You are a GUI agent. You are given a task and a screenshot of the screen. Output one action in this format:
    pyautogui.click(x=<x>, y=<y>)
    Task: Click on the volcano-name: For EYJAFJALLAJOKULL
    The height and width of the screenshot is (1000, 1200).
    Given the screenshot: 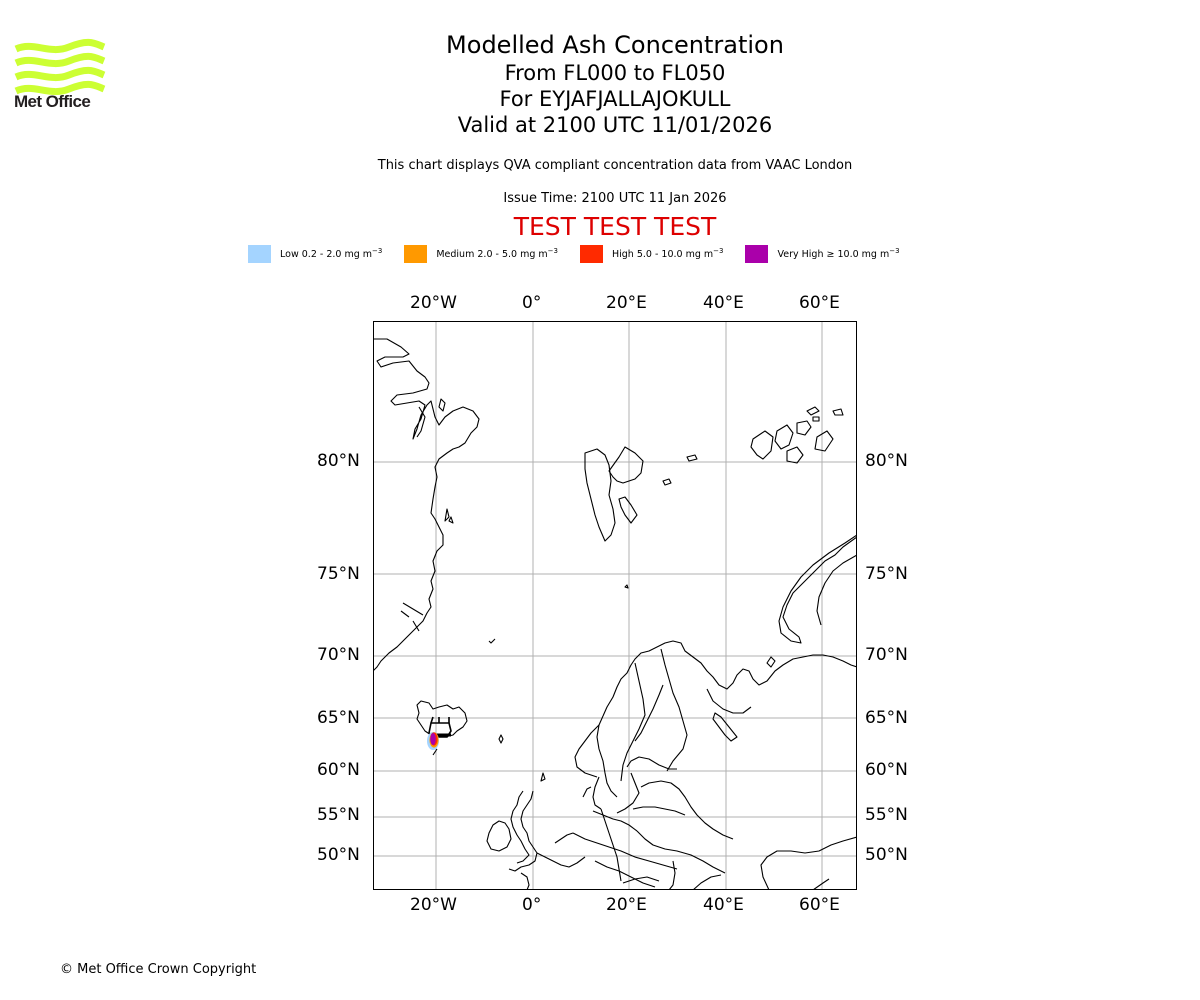 What is the action you would take?
    pyautogui.click(x=615, y=99)
    